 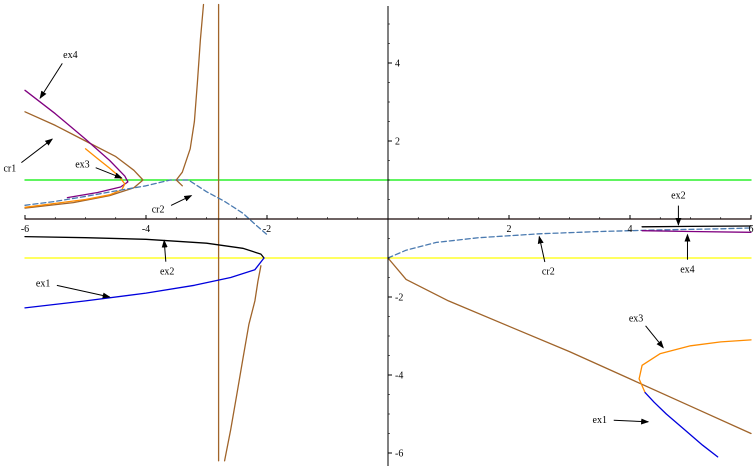 What do you see at coordinates (9, 168) in the screenshot?
I see `annotation-label-cr1: cr1` at bounding box center [9, 168].